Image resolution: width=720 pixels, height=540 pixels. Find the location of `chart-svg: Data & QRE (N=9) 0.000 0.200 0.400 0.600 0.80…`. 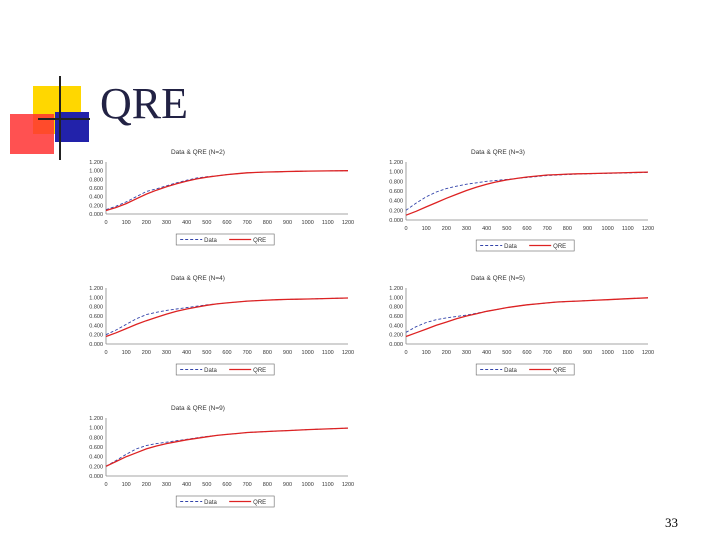

chart-svg: Data & QRE (N=9) 0.000 0.200 0.400 0.600 0.80… is located at coordinates (221, 456).